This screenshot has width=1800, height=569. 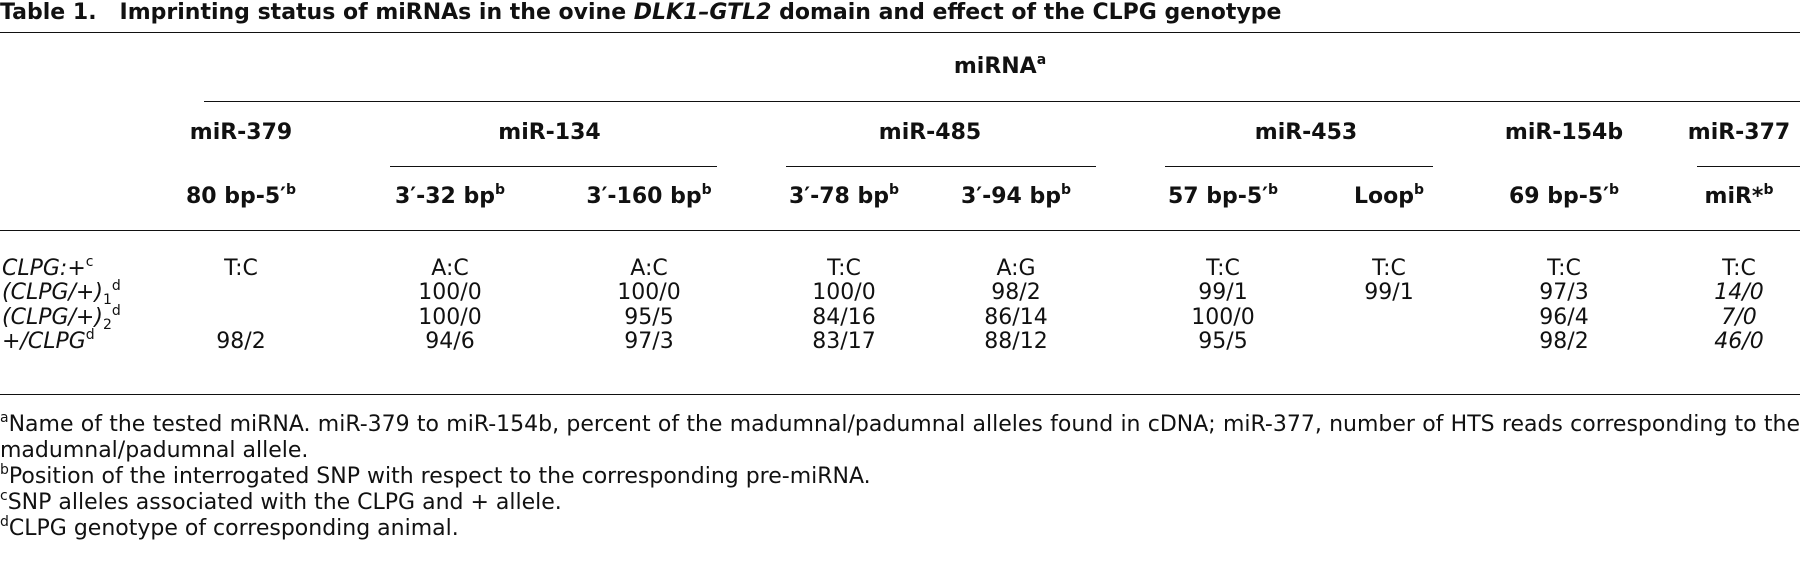 What do you see at coordinates (1016, 317) in the screenshot?
I see `table-cell: 86/14` at bounding box center [1016, 317].